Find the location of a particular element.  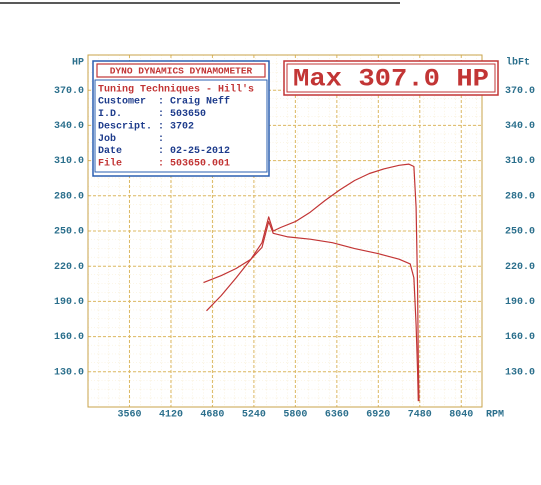

info-row: Date : 02-25-2012 is located at coordinates (164, 151).